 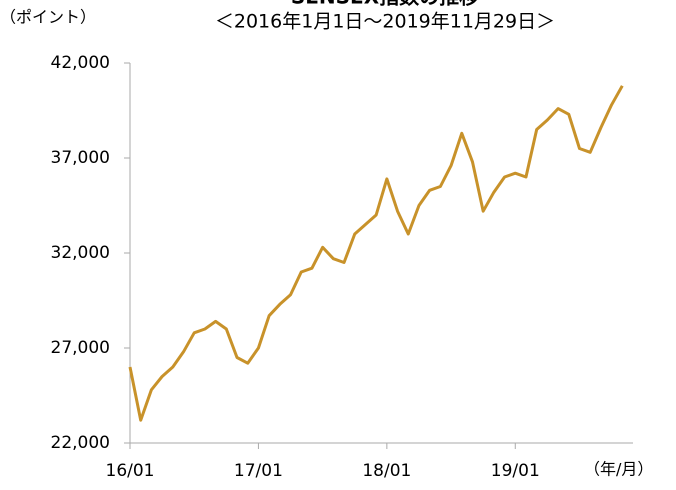 I want to click on x-tick-label: 19/01, so click(x=515, y=471).